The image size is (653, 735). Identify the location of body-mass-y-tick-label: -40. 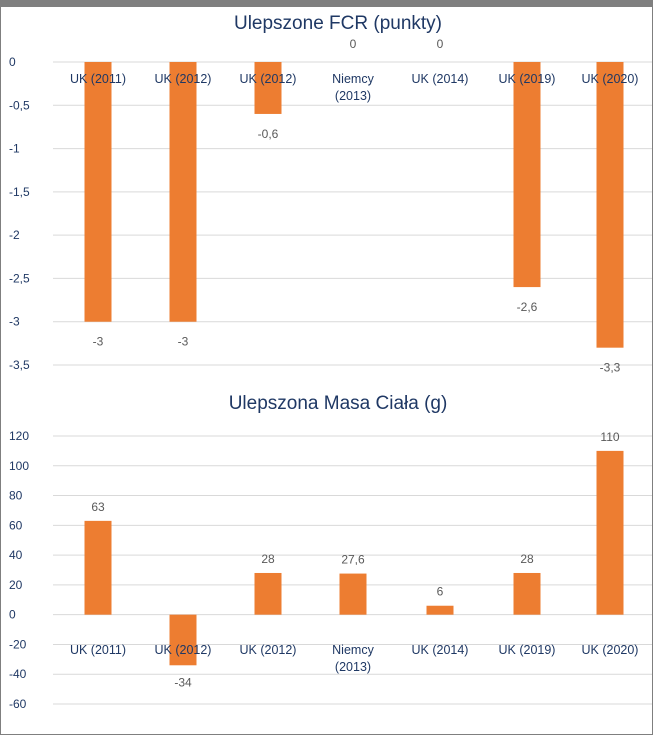
(18, 674).